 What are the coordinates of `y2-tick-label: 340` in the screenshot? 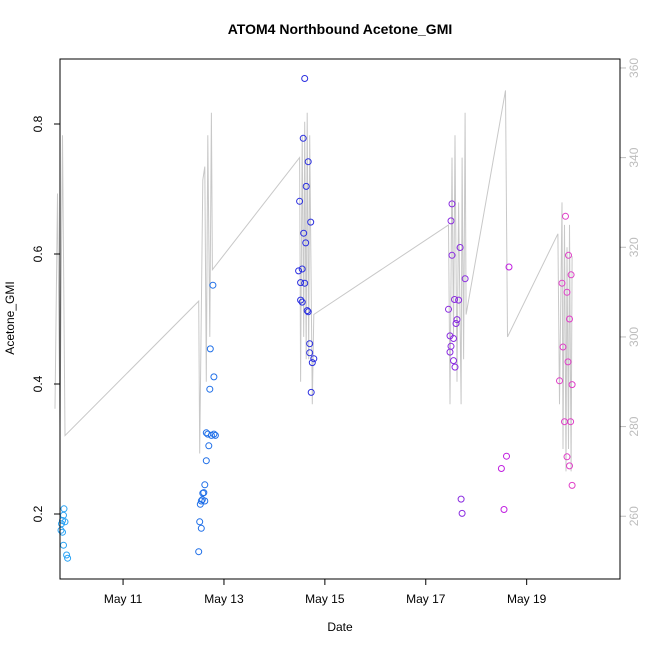 It's located at (634, 157).